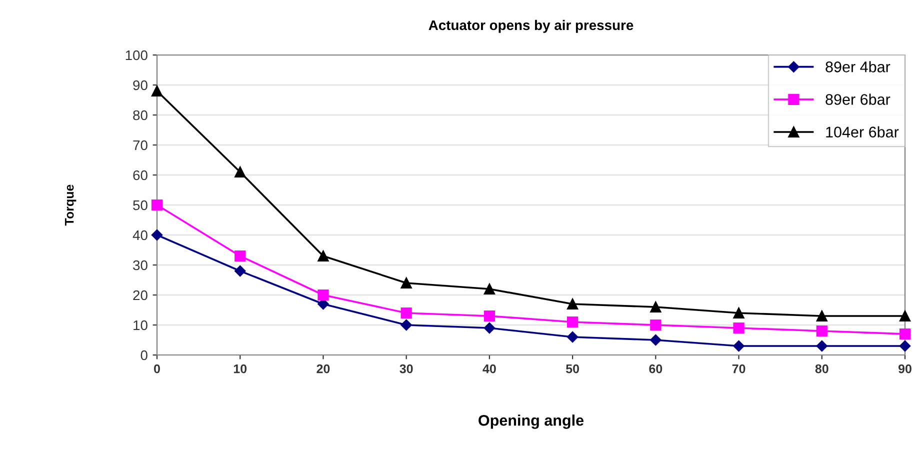 The height and width of the screenshot is (449, 923). I want to click on x-tick-label: 80, so click(821, 369).